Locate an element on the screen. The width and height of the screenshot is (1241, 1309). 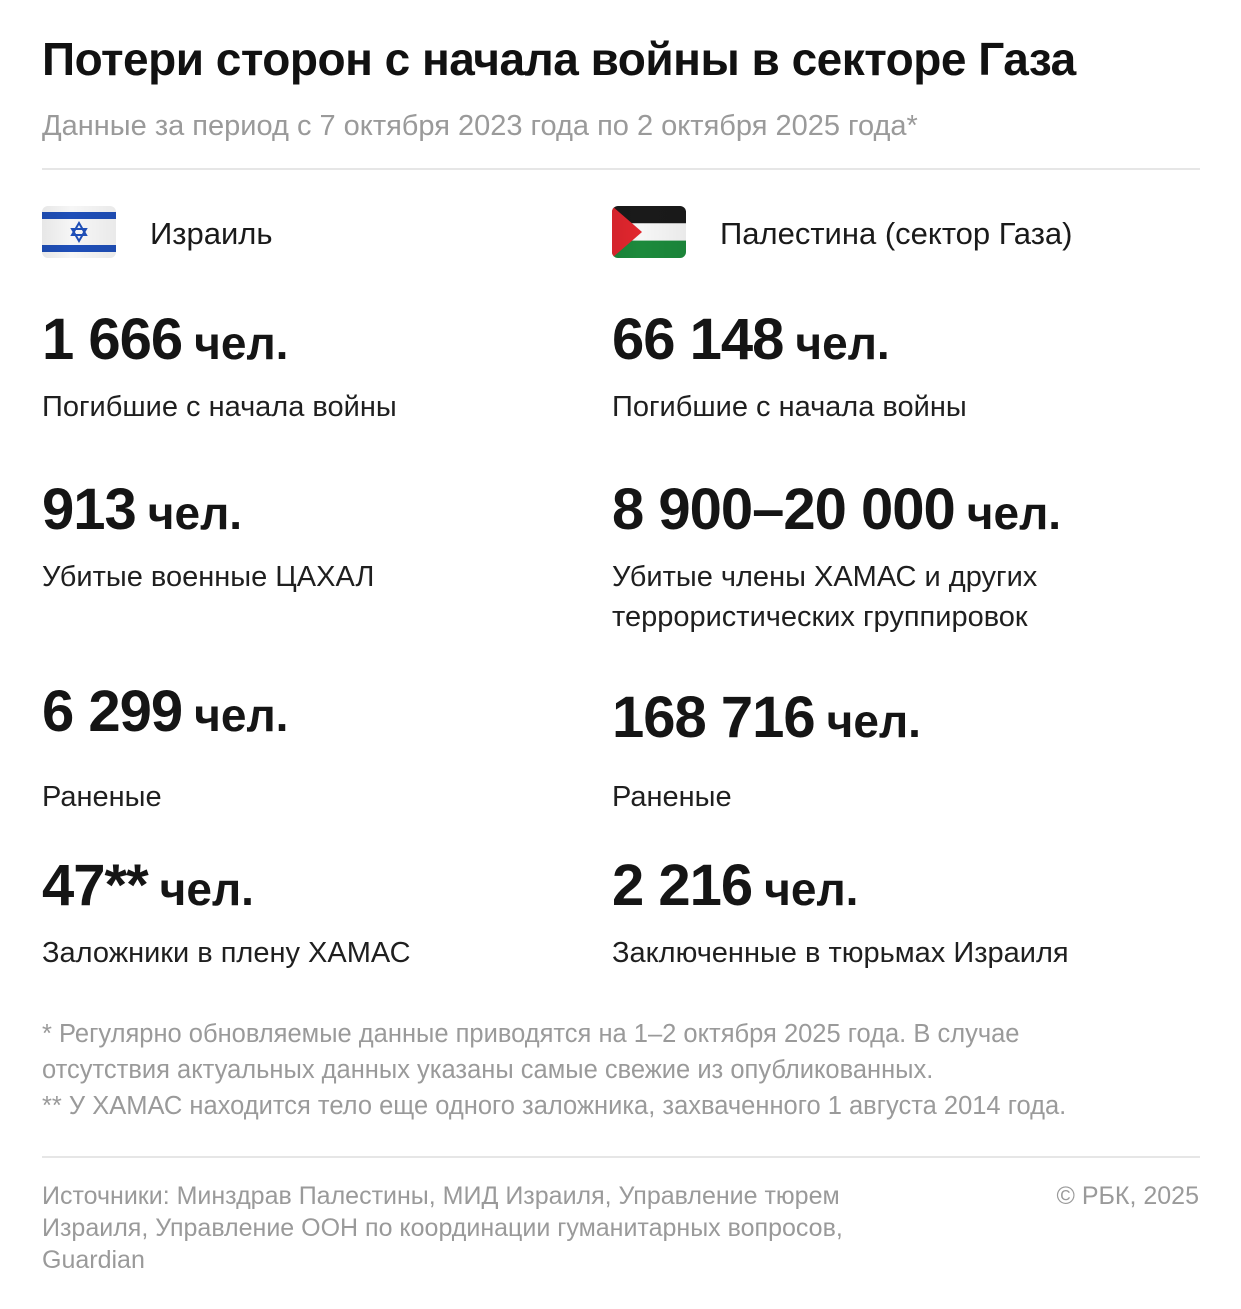
palestine-name: Палестина (сектор Газа) is located at coordinates (896, 233).